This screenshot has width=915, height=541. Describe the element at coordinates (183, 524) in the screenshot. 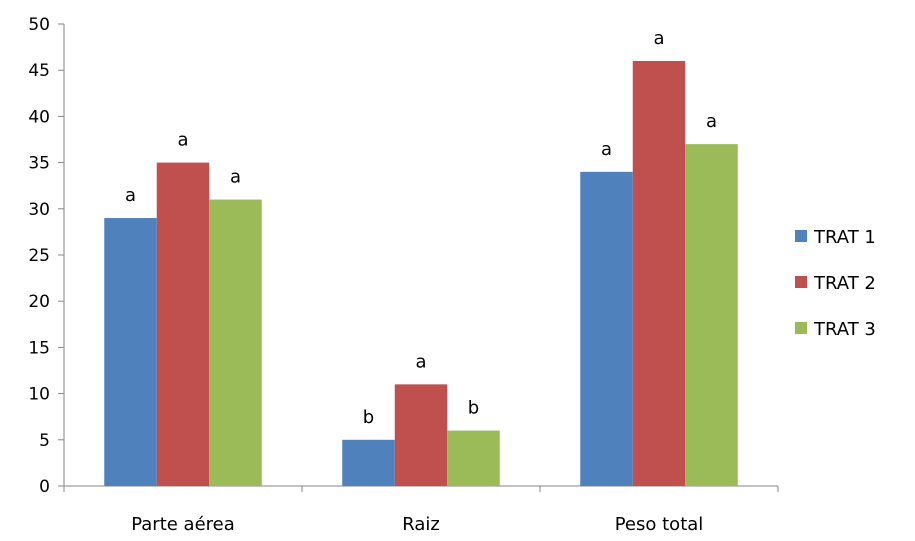

I see `x-tick-label: Parte aérea` at that location.